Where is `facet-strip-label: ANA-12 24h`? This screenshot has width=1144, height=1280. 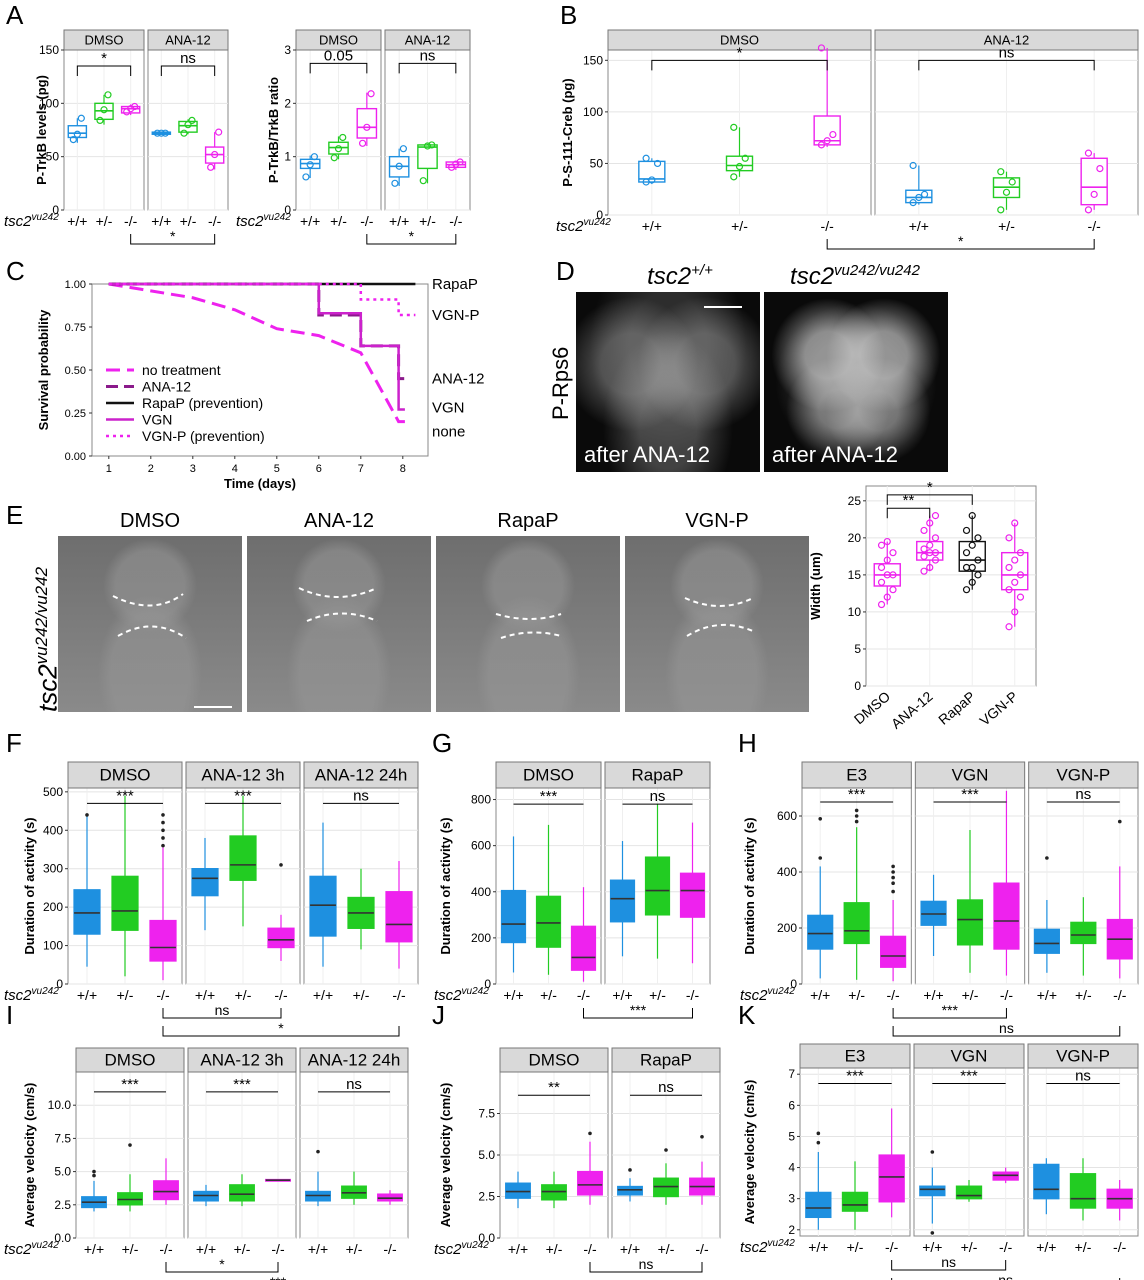
facet-strip-label: ANA-12 24h is located at coordinates (354, 1059).